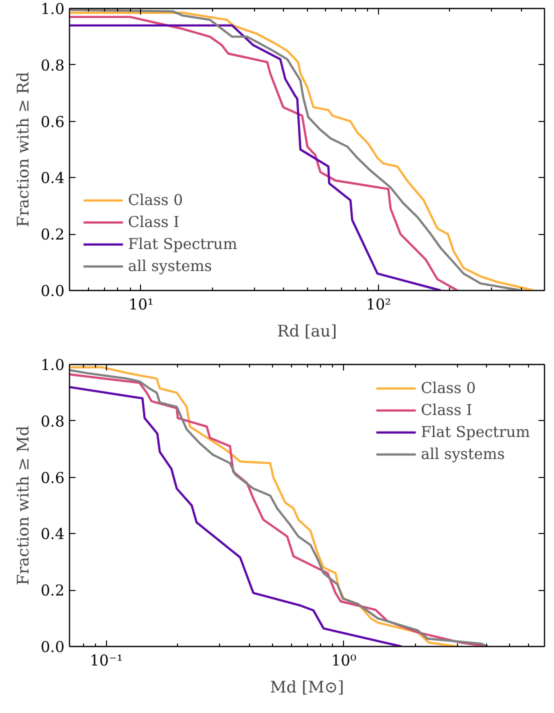 The image size is (554, 713). Describe the element at coordinates (307, 687) in the screenshot. I see `x-axis-title: Md [M⊙]` at that location.